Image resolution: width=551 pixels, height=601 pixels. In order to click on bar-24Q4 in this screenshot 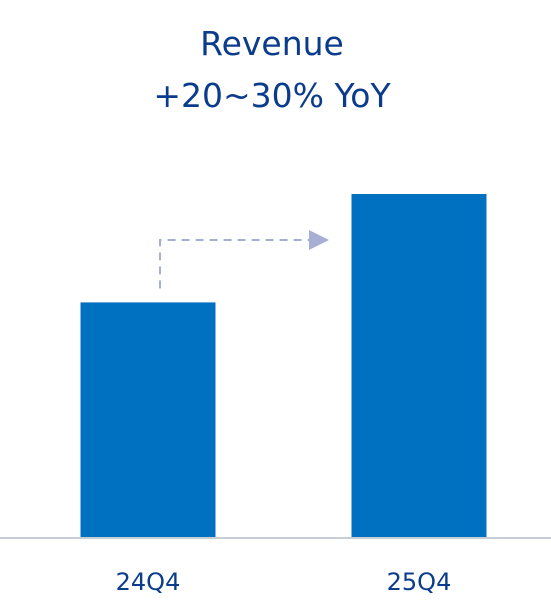, I will do `click(148, 420)`.